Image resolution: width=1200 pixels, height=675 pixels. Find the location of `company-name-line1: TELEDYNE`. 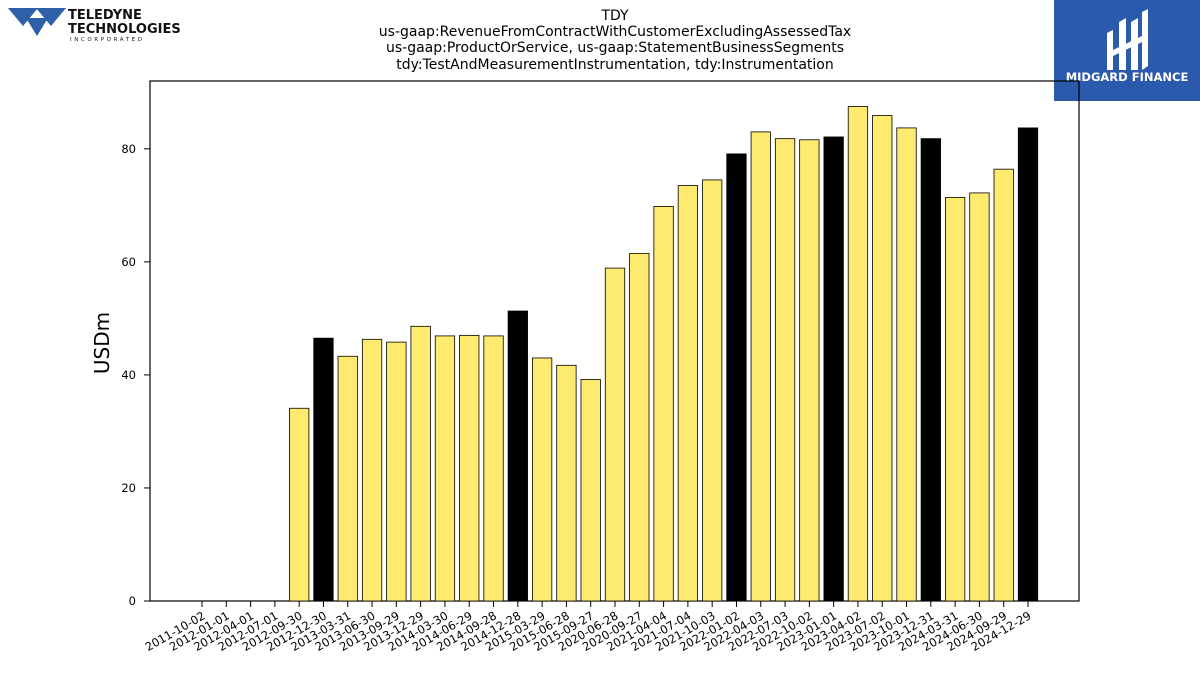

company-name-line1: TELEDYNE is located at coordinates (105, 15).